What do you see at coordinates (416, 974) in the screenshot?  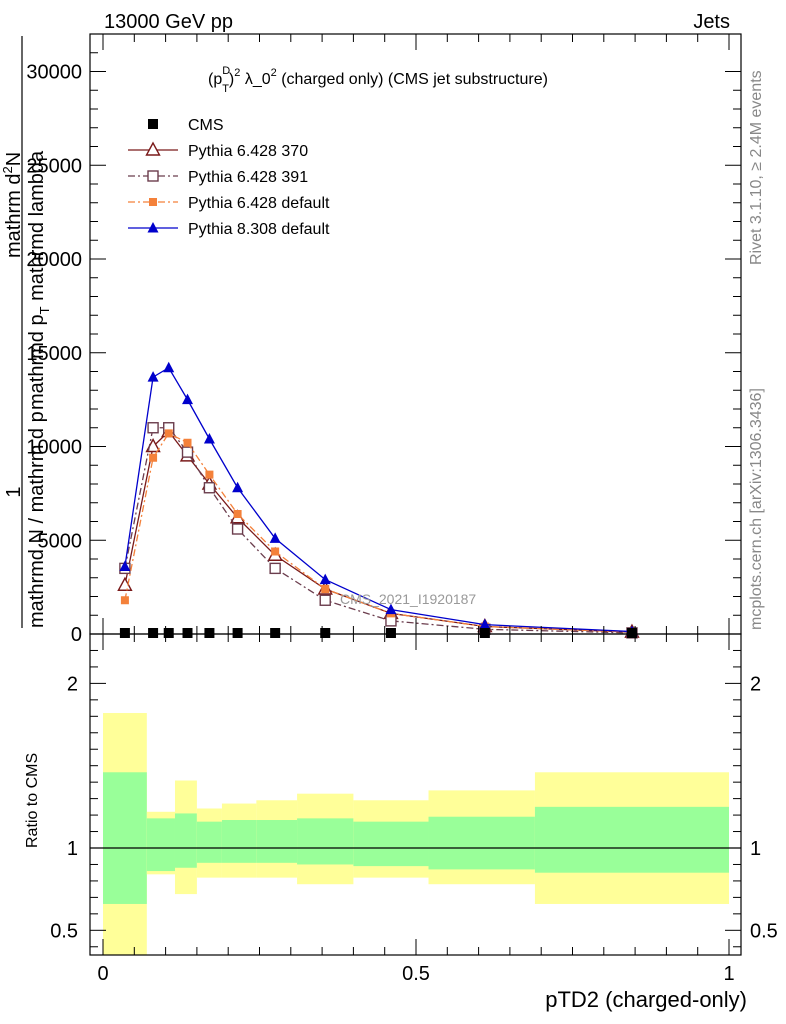 I see `x-tick-label: 0.5` at bounding box center [416, 974].